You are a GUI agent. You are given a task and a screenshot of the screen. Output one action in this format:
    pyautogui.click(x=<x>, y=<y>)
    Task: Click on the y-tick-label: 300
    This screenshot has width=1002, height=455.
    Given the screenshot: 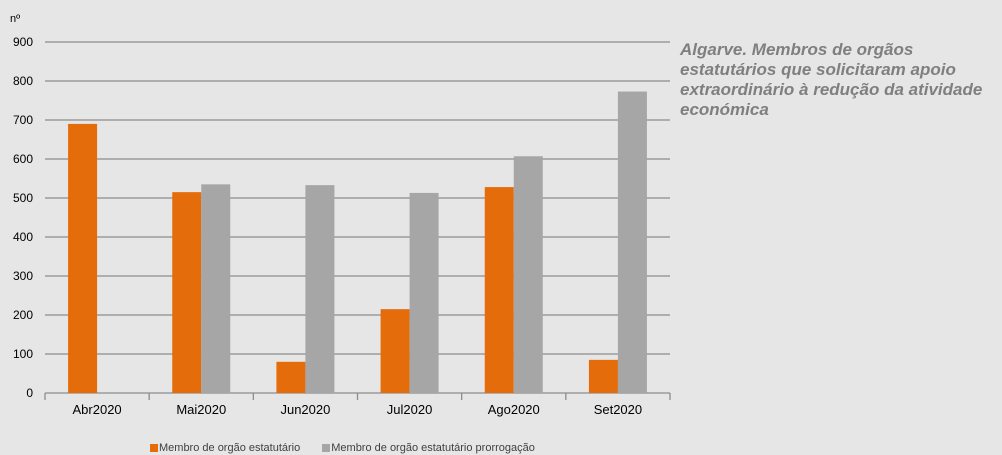 What is the action you would take?
    pyautogui.click(x=23, y=276)
    